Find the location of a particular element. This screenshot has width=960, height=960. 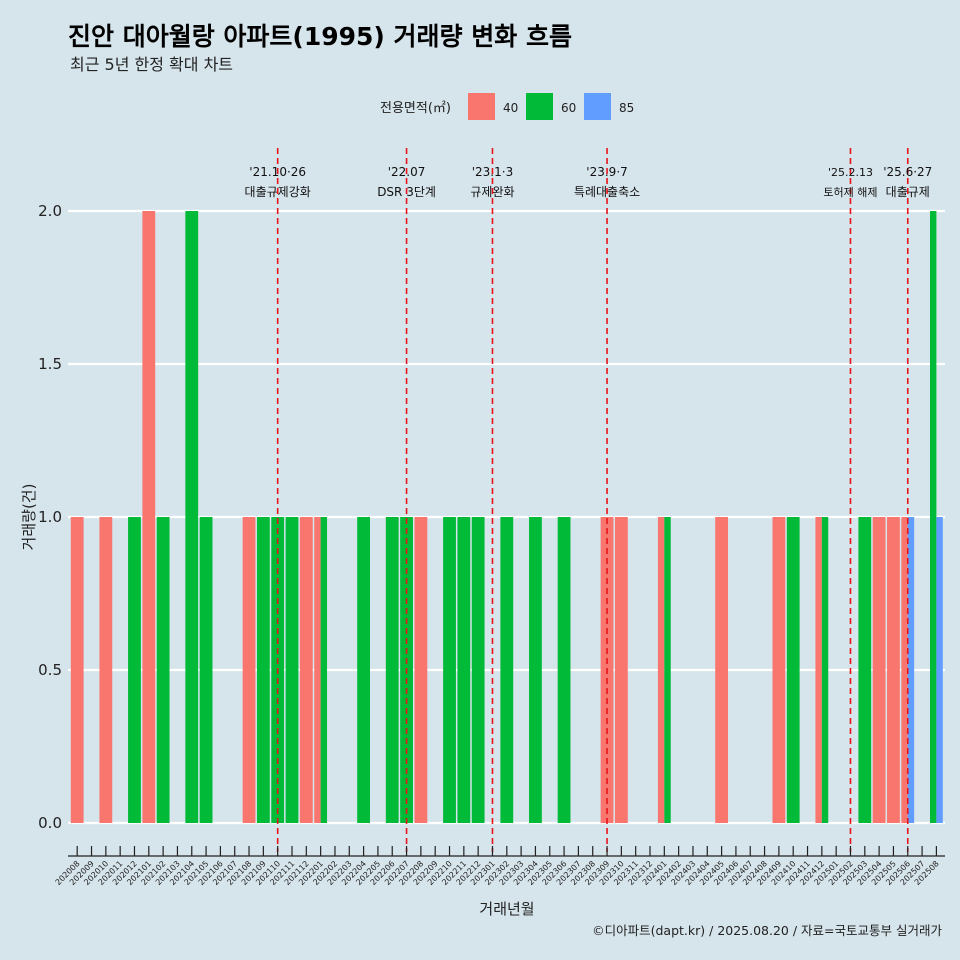

legend-label-60: 60 is located at coordinates (568, 108).